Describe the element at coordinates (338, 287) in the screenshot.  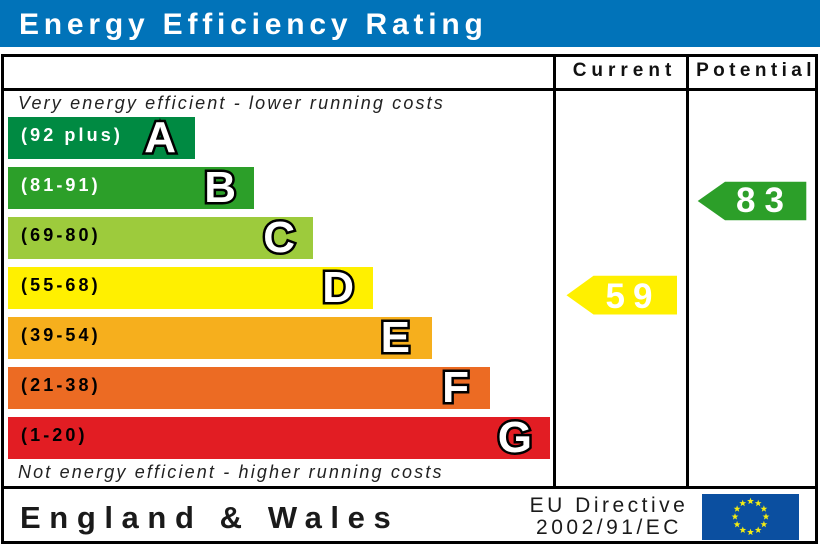
I see `svg-text: D` at that location.